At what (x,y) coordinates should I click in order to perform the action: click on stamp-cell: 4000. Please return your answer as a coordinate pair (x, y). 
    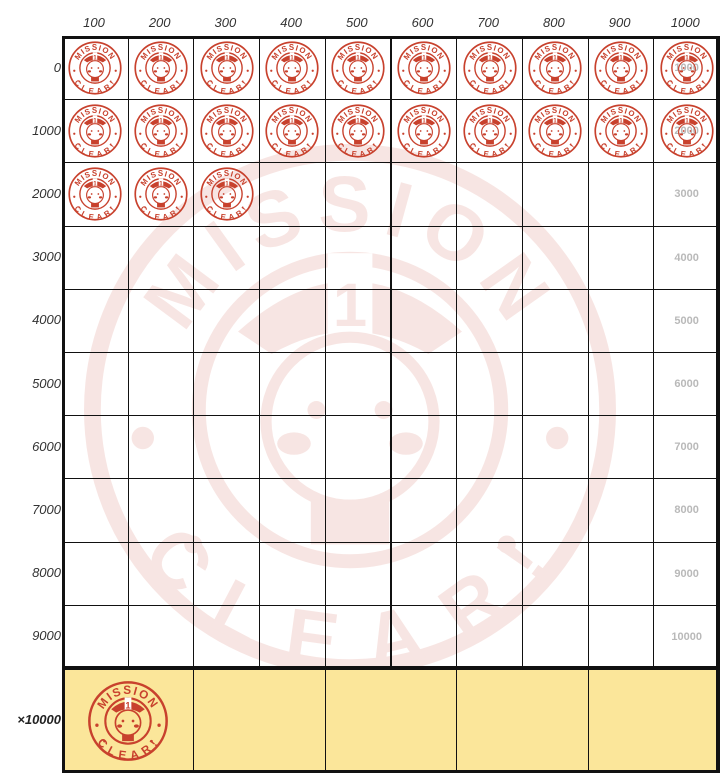
    Looking at the image, I should click on (686, 257).